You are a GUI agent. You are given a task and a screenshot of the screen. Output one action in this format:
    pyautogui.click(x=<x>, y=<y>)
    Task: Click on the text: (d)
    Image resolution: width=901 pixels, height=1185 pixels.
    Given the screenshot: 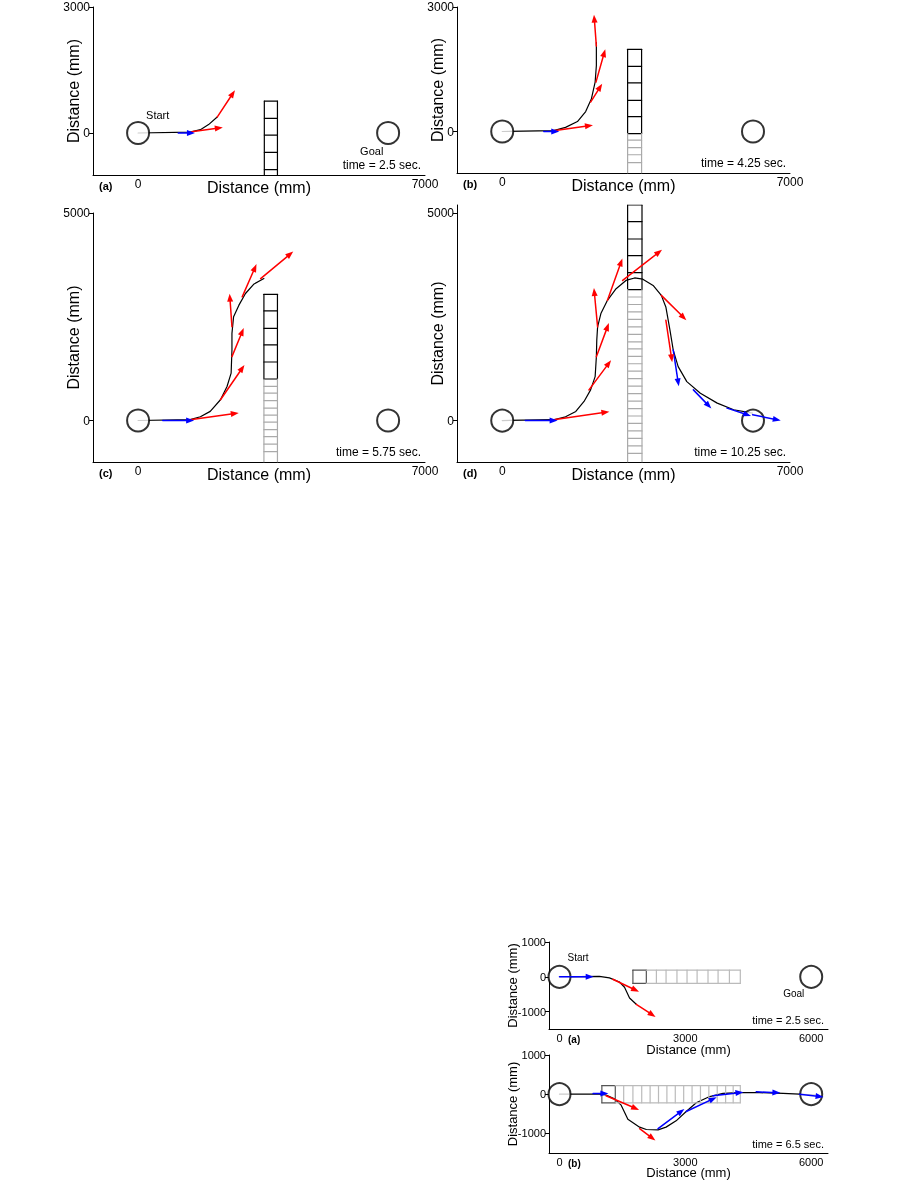 What is the action you would take?
    pyautogui.click(x=470, y=472)
    